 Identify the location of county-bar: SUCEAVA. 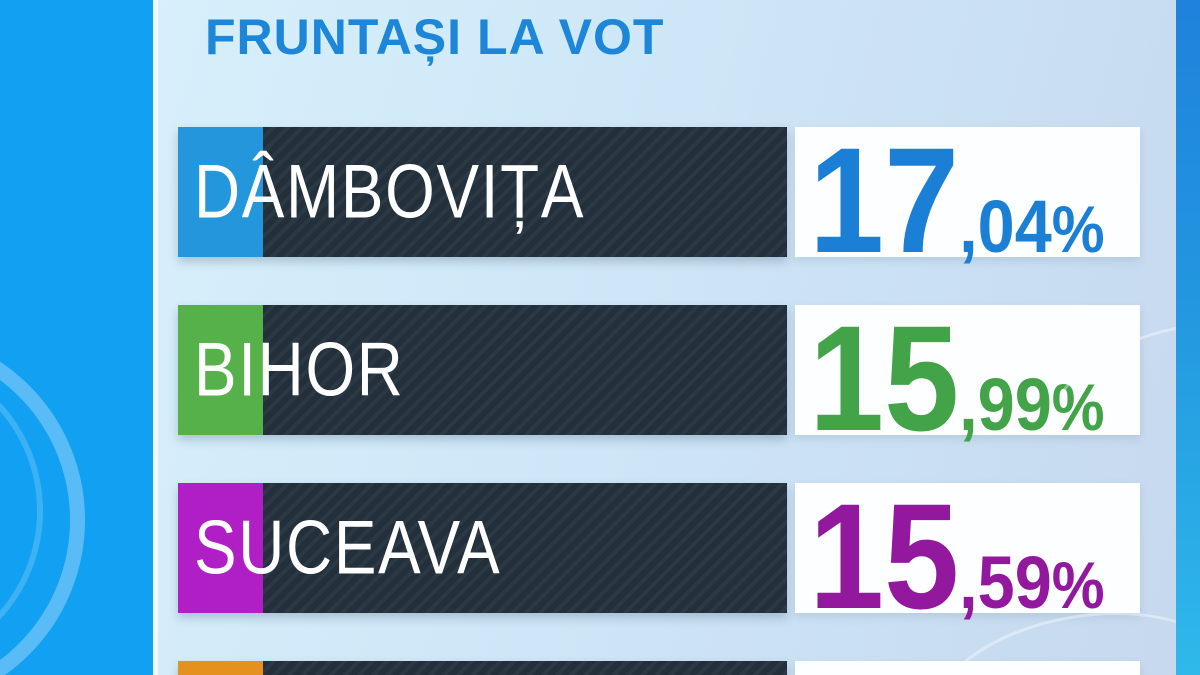
(482, 548).